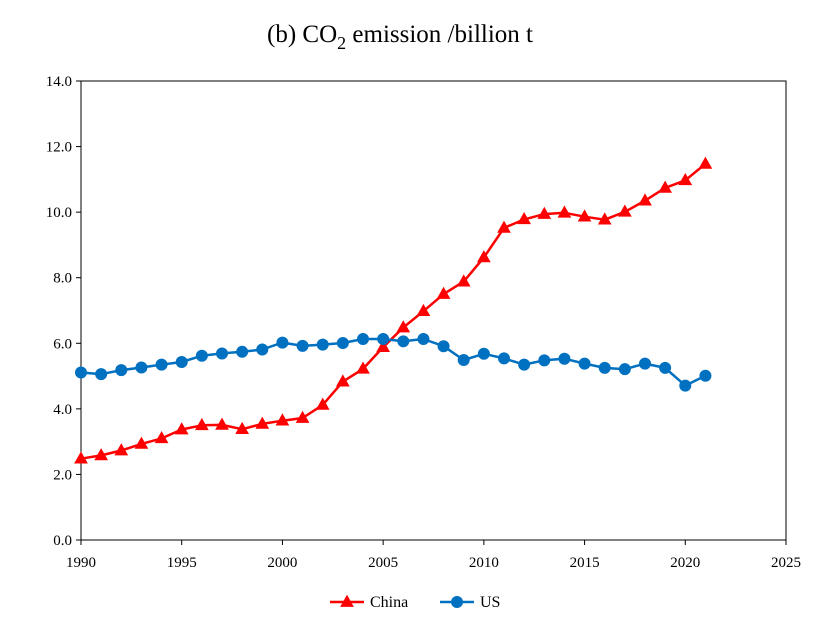 This screenshot has height=631, width=820. What do you see at coordinates (302, 34) in the screenshot?
I see `chart-title-prefix: (b) CO` at bounding box center [302, 34].